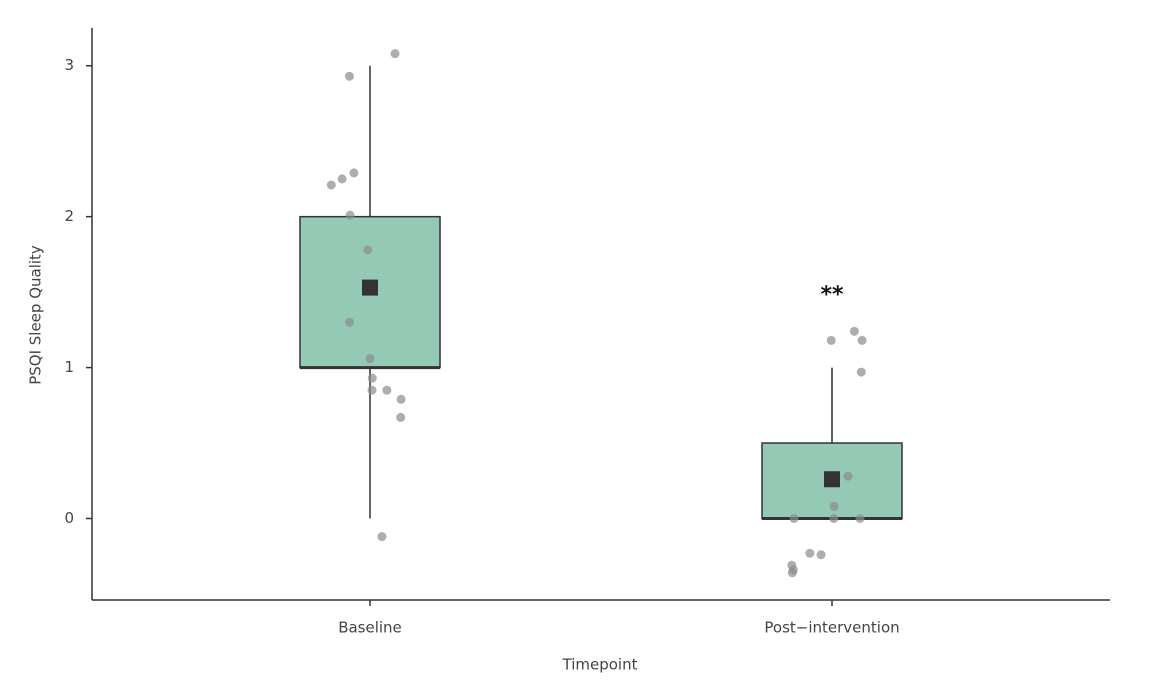 Image resolution: width=1157 pixels, height=700 pixels. Describe the element at coordinates (69, 367) in the screenshot. I see `y-tick-label: 1` at that location.